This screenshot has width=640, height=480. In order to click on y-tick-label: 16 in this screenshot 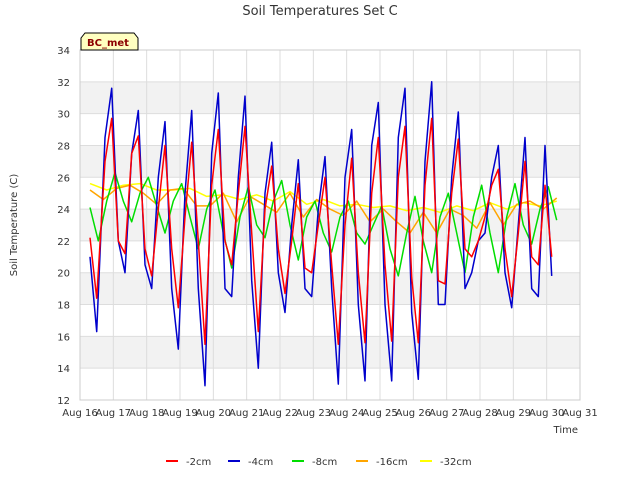, I will do `click(63, 337)`.